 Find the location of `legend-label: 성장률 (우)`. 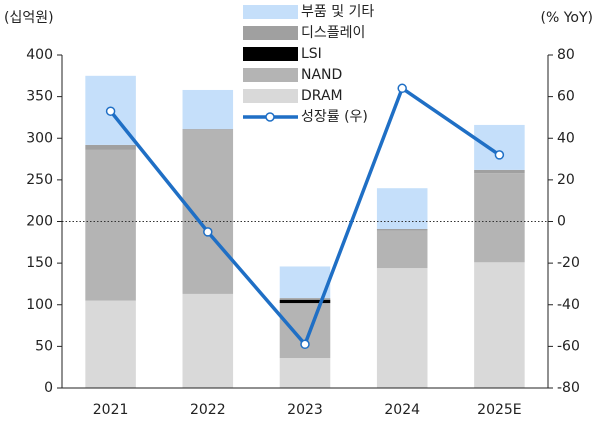

legend-label: 성장률 (우) is located at coordinates (334, 117).